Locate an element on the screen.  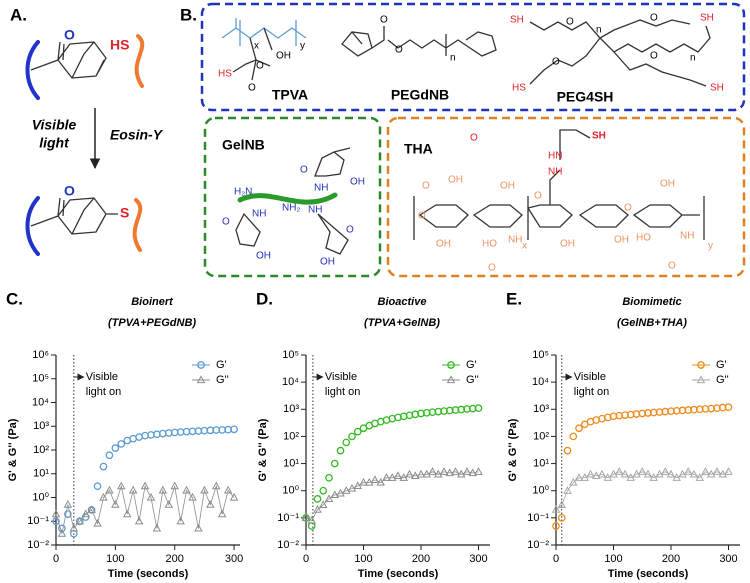
y-tick-label: 10⁰ is located at coordinates (40, 497).